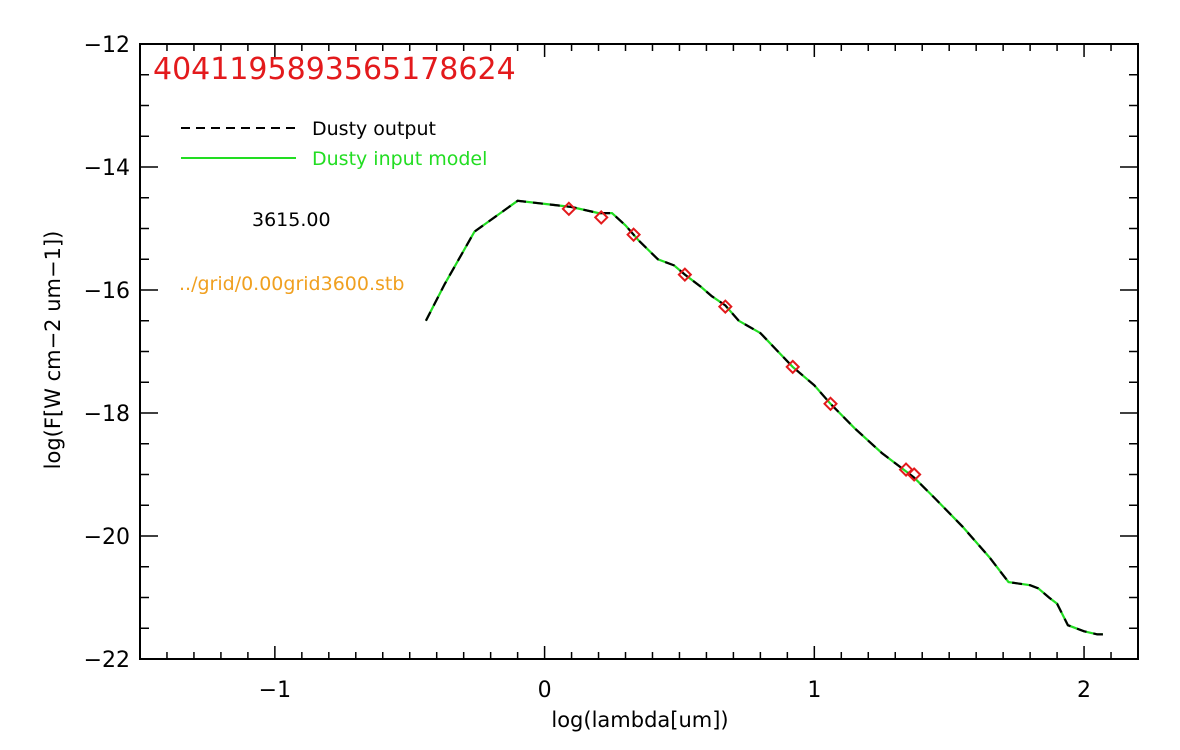  I want to click on y-tick-label: −16, so click(107, 291).